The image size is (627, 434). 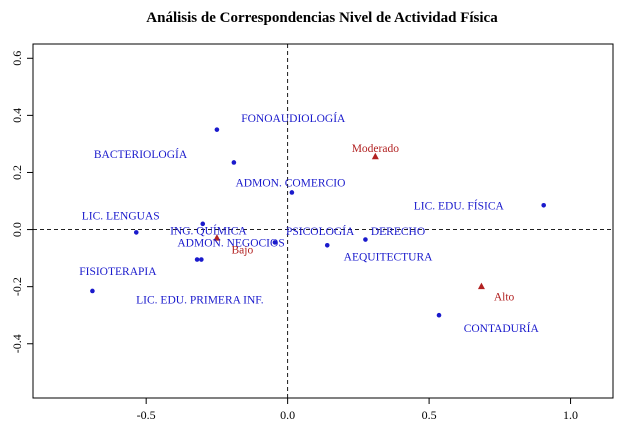 What do you see at coordinates (17, 172) in the screenshot?
I see `y-tick-label: 0.2` at bounding box center [17, 172].